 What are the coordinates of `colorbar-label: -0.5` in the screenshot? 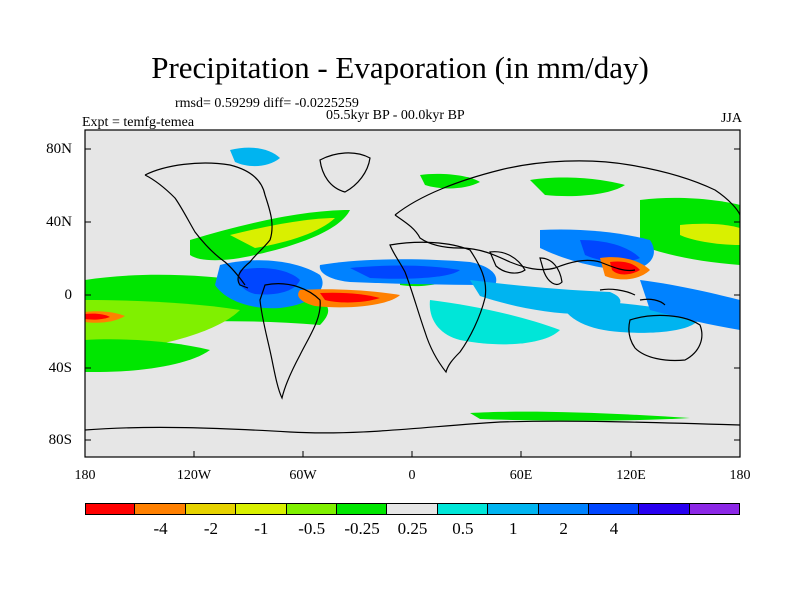 It's located at (312, 528).